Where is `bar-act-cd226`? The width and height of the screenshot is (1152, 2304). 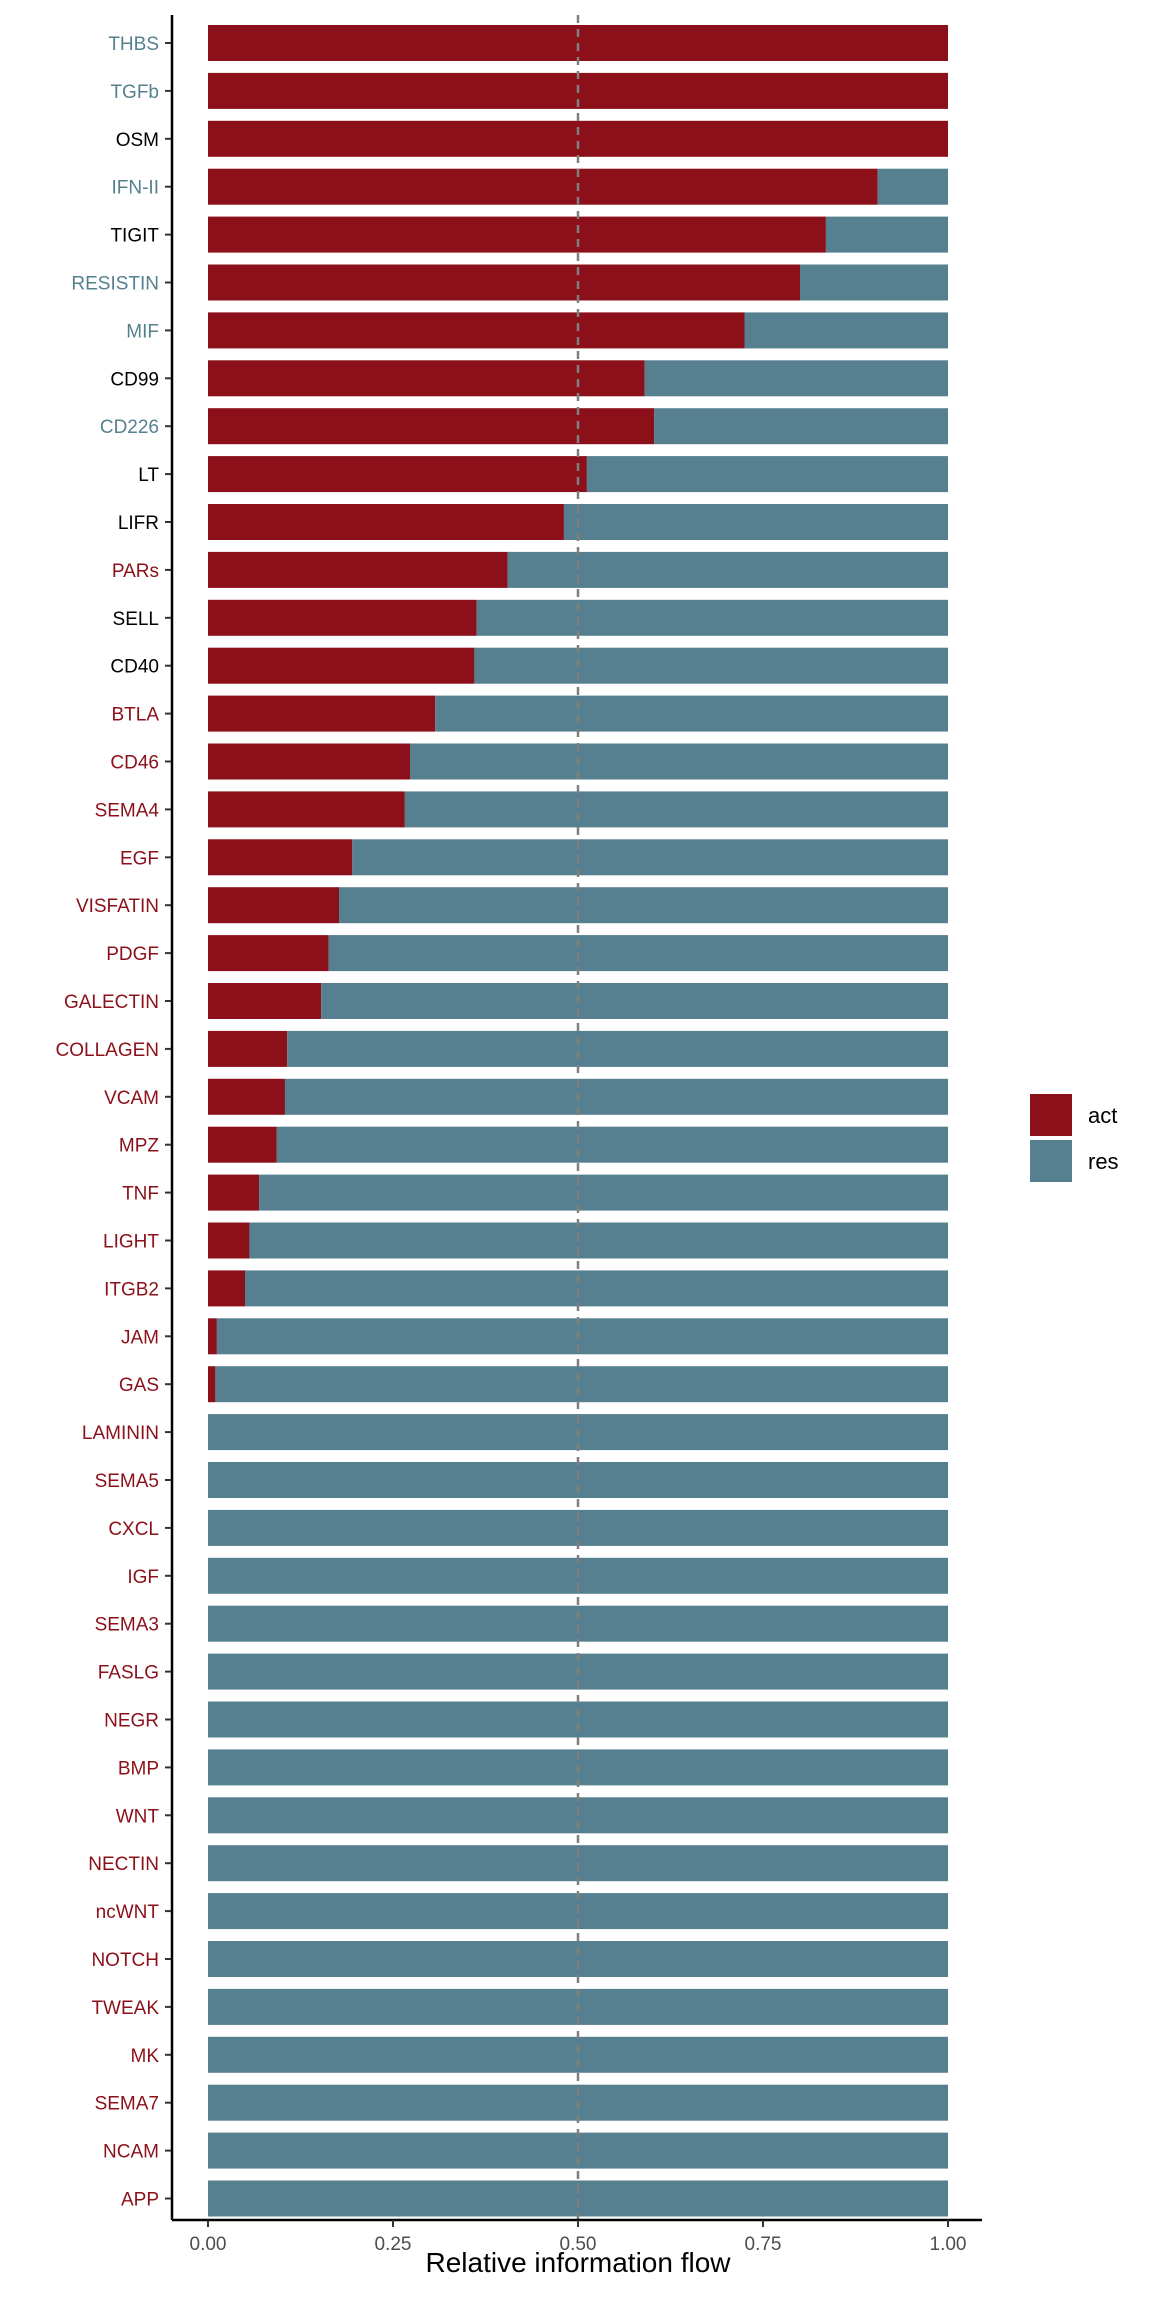 bar-act-cd226 is located at coordinates (431, 426).